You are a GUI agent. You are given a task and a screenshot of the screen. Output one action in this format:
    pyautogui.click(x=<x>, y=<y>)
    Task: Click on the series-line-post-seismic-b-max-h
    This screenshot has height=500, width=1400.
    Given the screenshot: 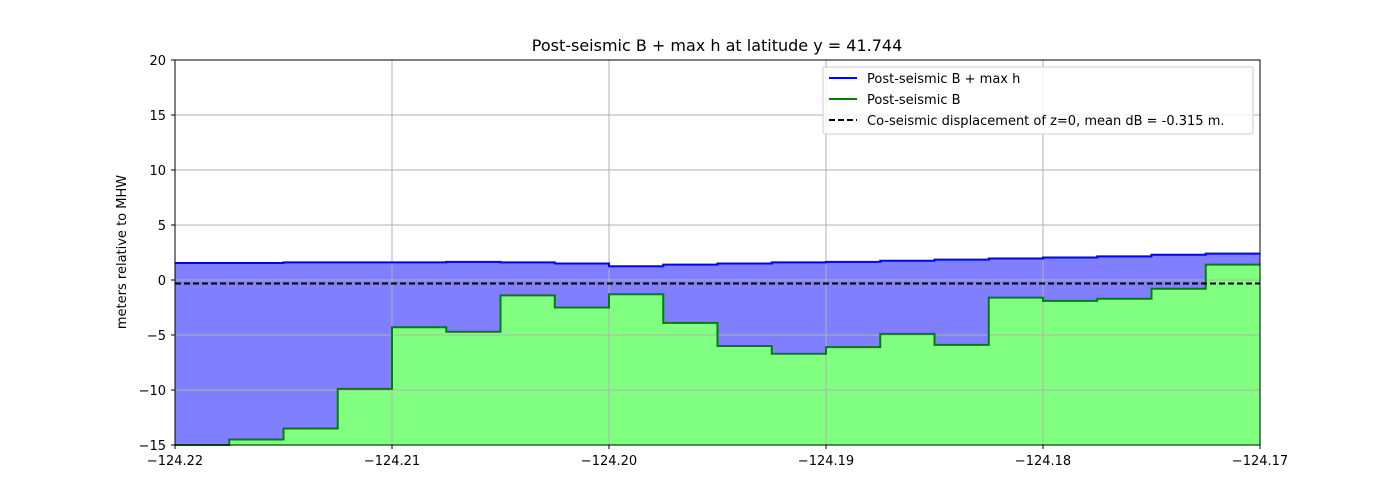 What is the action you would take?
    pyautogui.click(x=717, y=260)
    